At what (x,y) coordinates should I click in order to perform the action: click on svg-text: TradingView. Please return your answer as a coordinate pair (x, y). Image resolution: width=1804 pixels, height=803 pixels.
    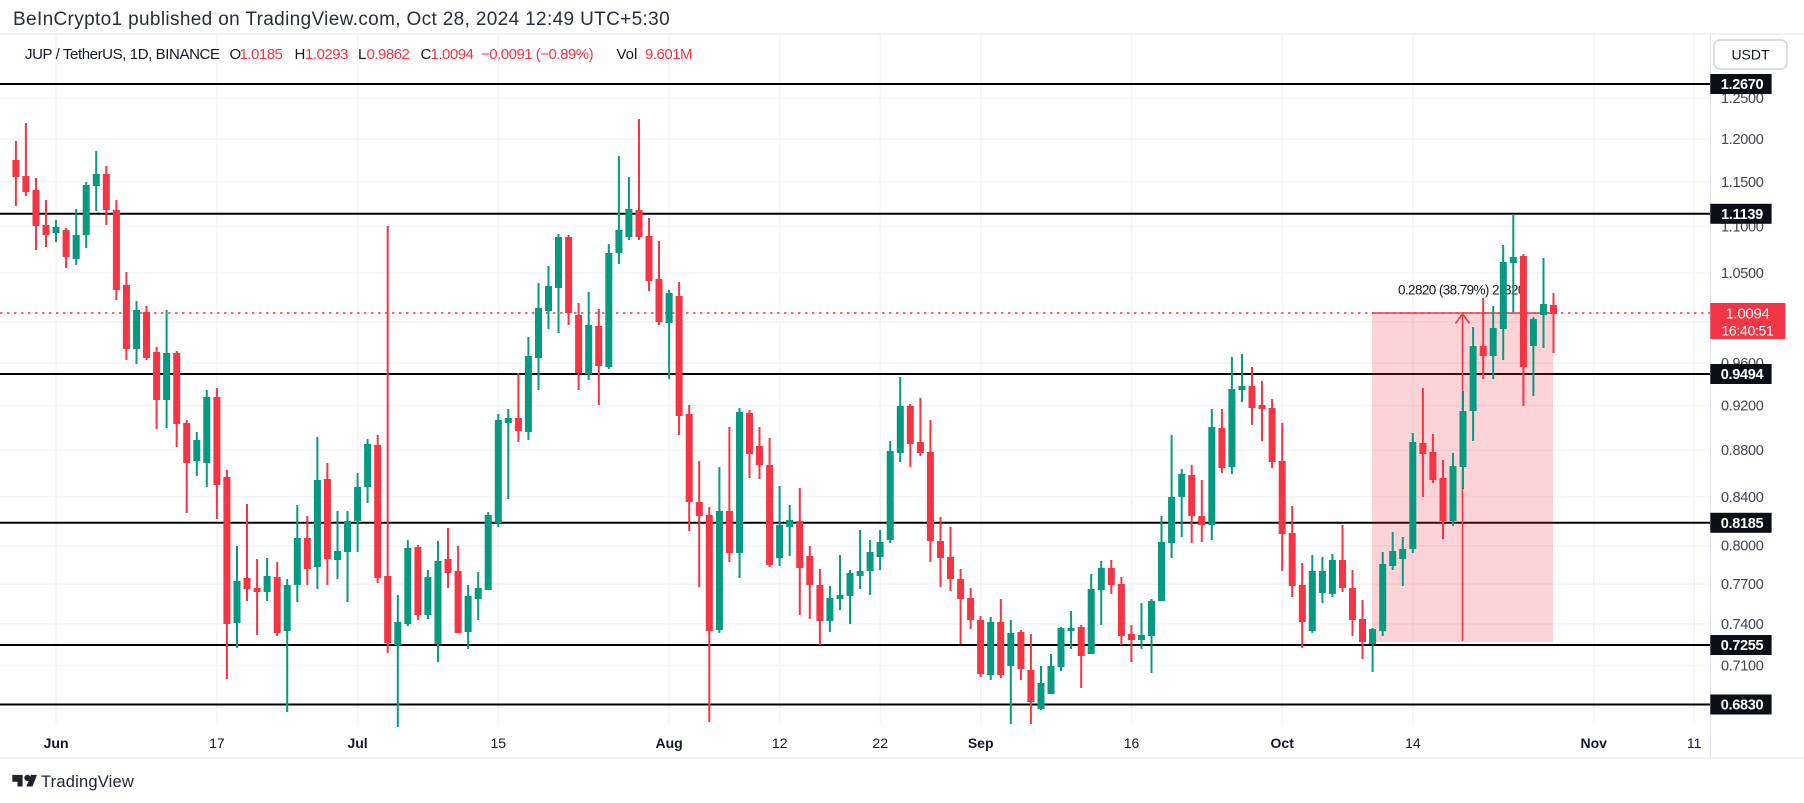
    Looking at the image, I should click on (87, 782).